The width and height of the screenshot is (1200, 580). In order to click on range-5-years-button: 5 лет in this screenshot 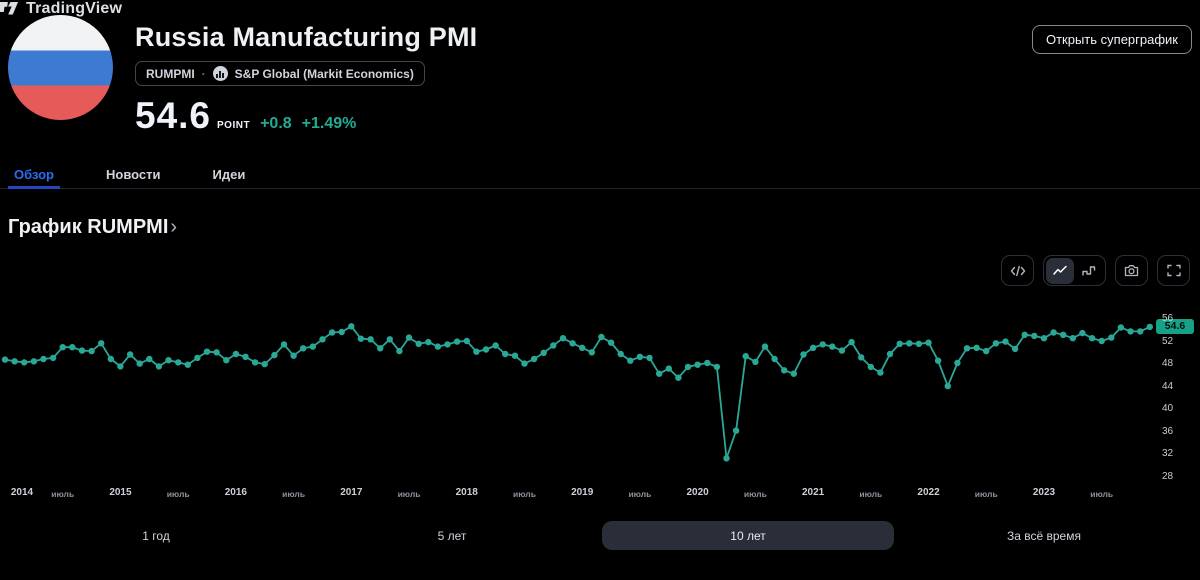, I will do `click(452, 535)`.